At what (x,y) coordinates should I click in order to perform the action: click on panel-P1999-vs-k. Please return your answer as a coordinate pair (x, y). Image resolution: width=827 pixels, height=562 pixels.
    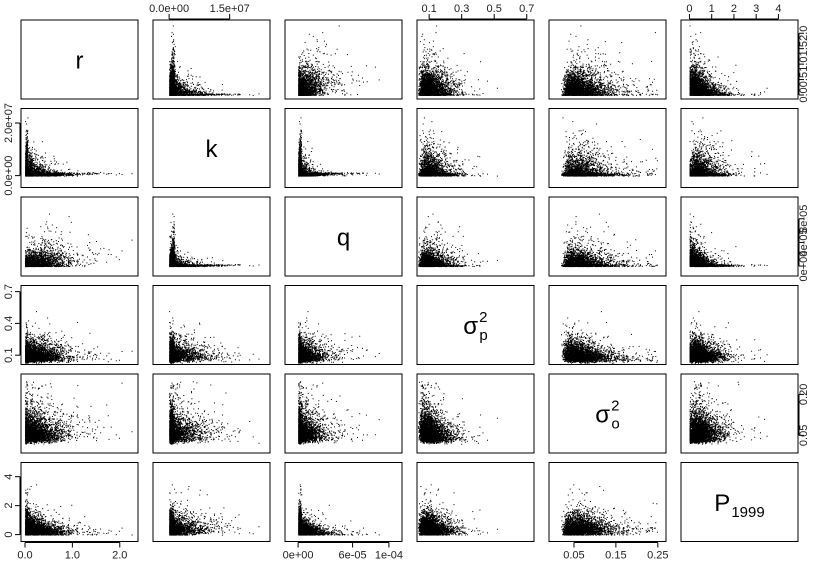
    Looking at the image, I should click on (211, 502).